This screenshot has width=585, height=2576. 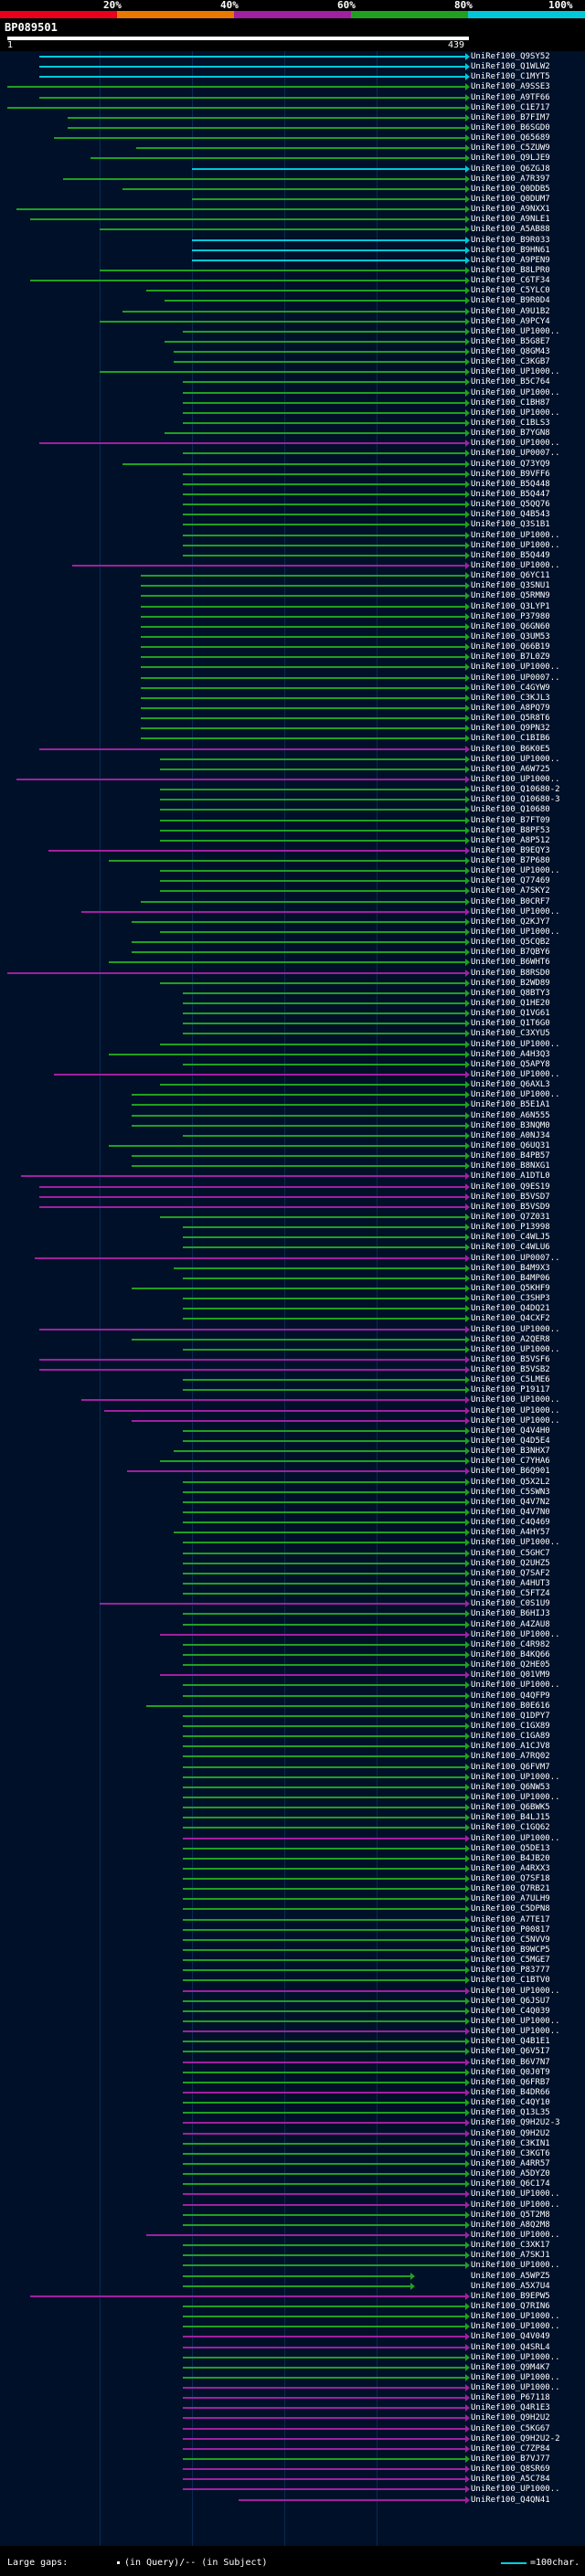 What do you see at coordinates (293, 2397) in the screenshot?
I see `alignment-row: UniRef100_P67118` at bounding box center [293, 2397].